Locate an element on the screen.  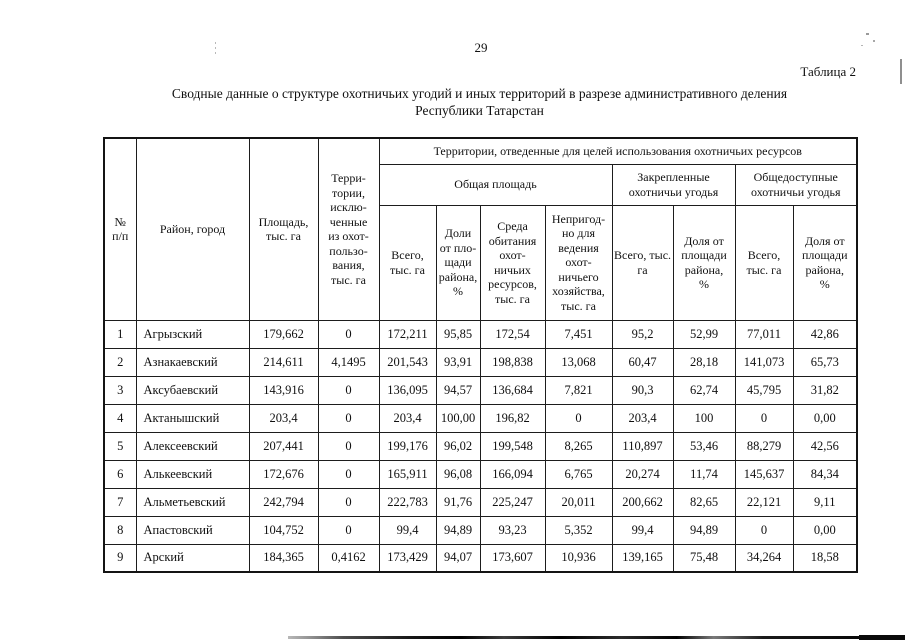
value-cell: 1 is located at coordinates (120, 334).